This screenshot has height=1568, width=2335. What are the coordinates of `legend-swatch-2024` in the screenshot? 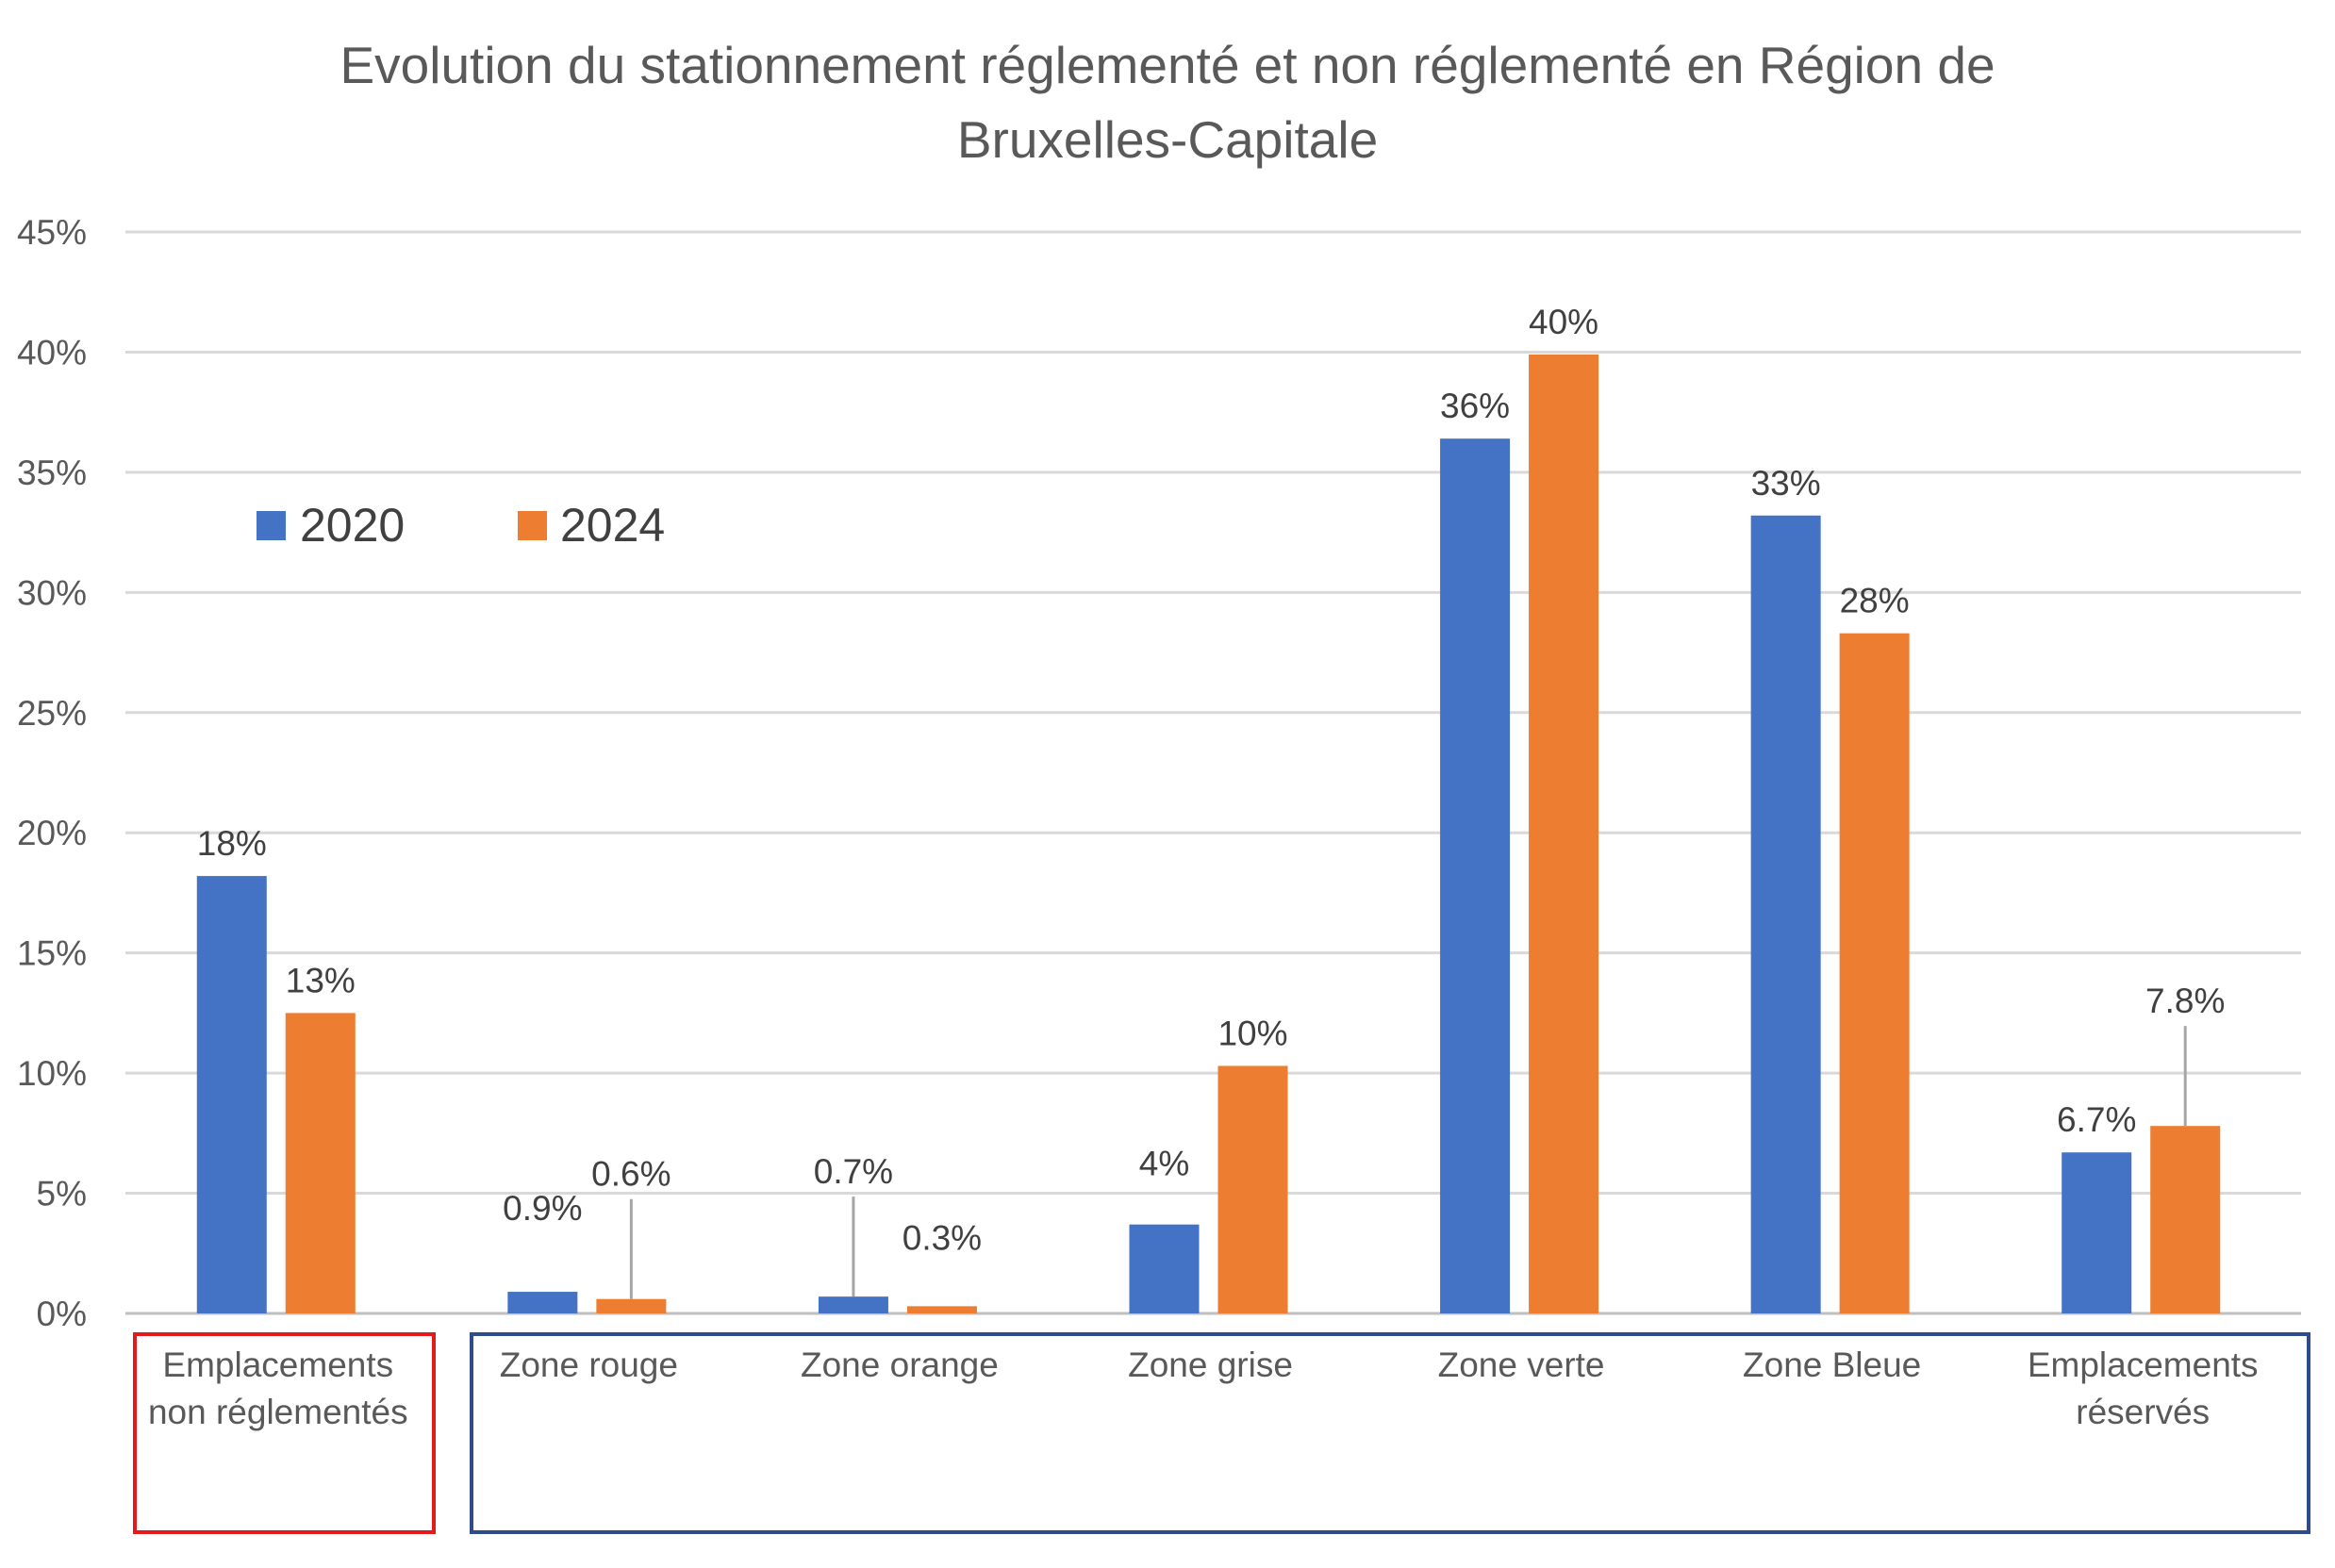 It's located at (532, 525).